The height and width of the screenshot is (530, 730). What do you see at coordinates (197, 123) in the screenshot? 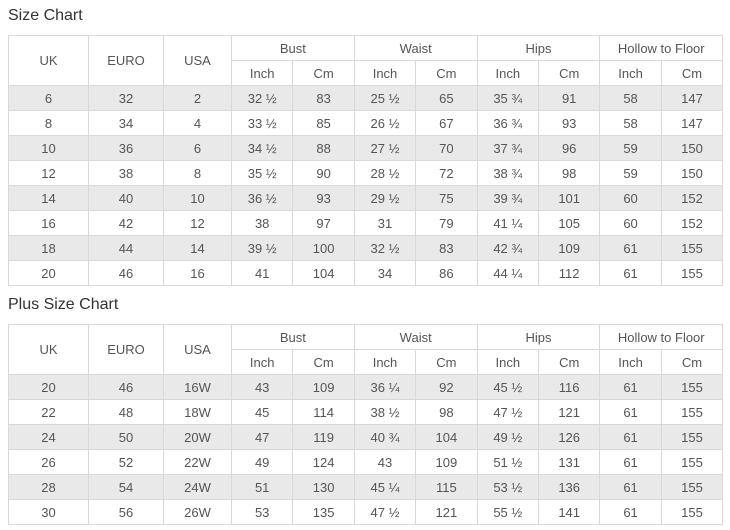
I see `table-cell: 4` at bounding box center [197, 123].